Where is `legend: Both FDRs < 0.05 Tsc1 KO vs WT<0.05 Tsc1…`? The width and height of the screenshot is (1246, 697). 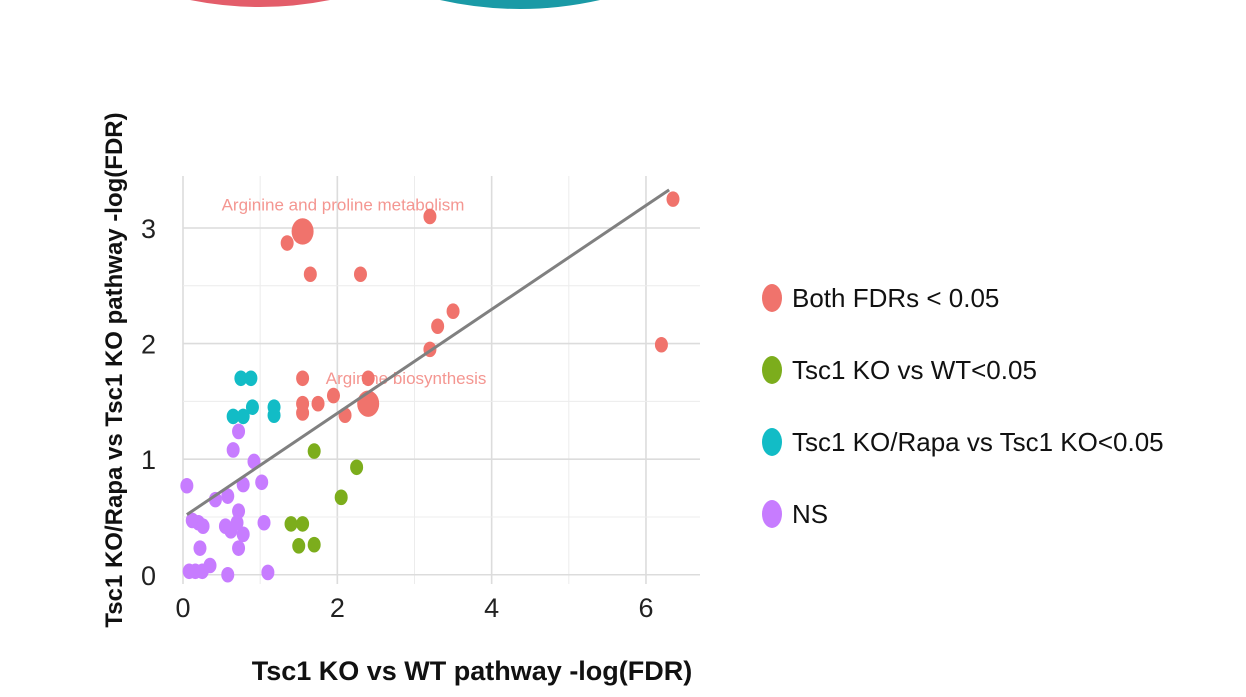
legend: Both FDRs < 0.05 Tsc1 KO vs WT<0.05 Tsc1… is located at coordinates (963, 406).